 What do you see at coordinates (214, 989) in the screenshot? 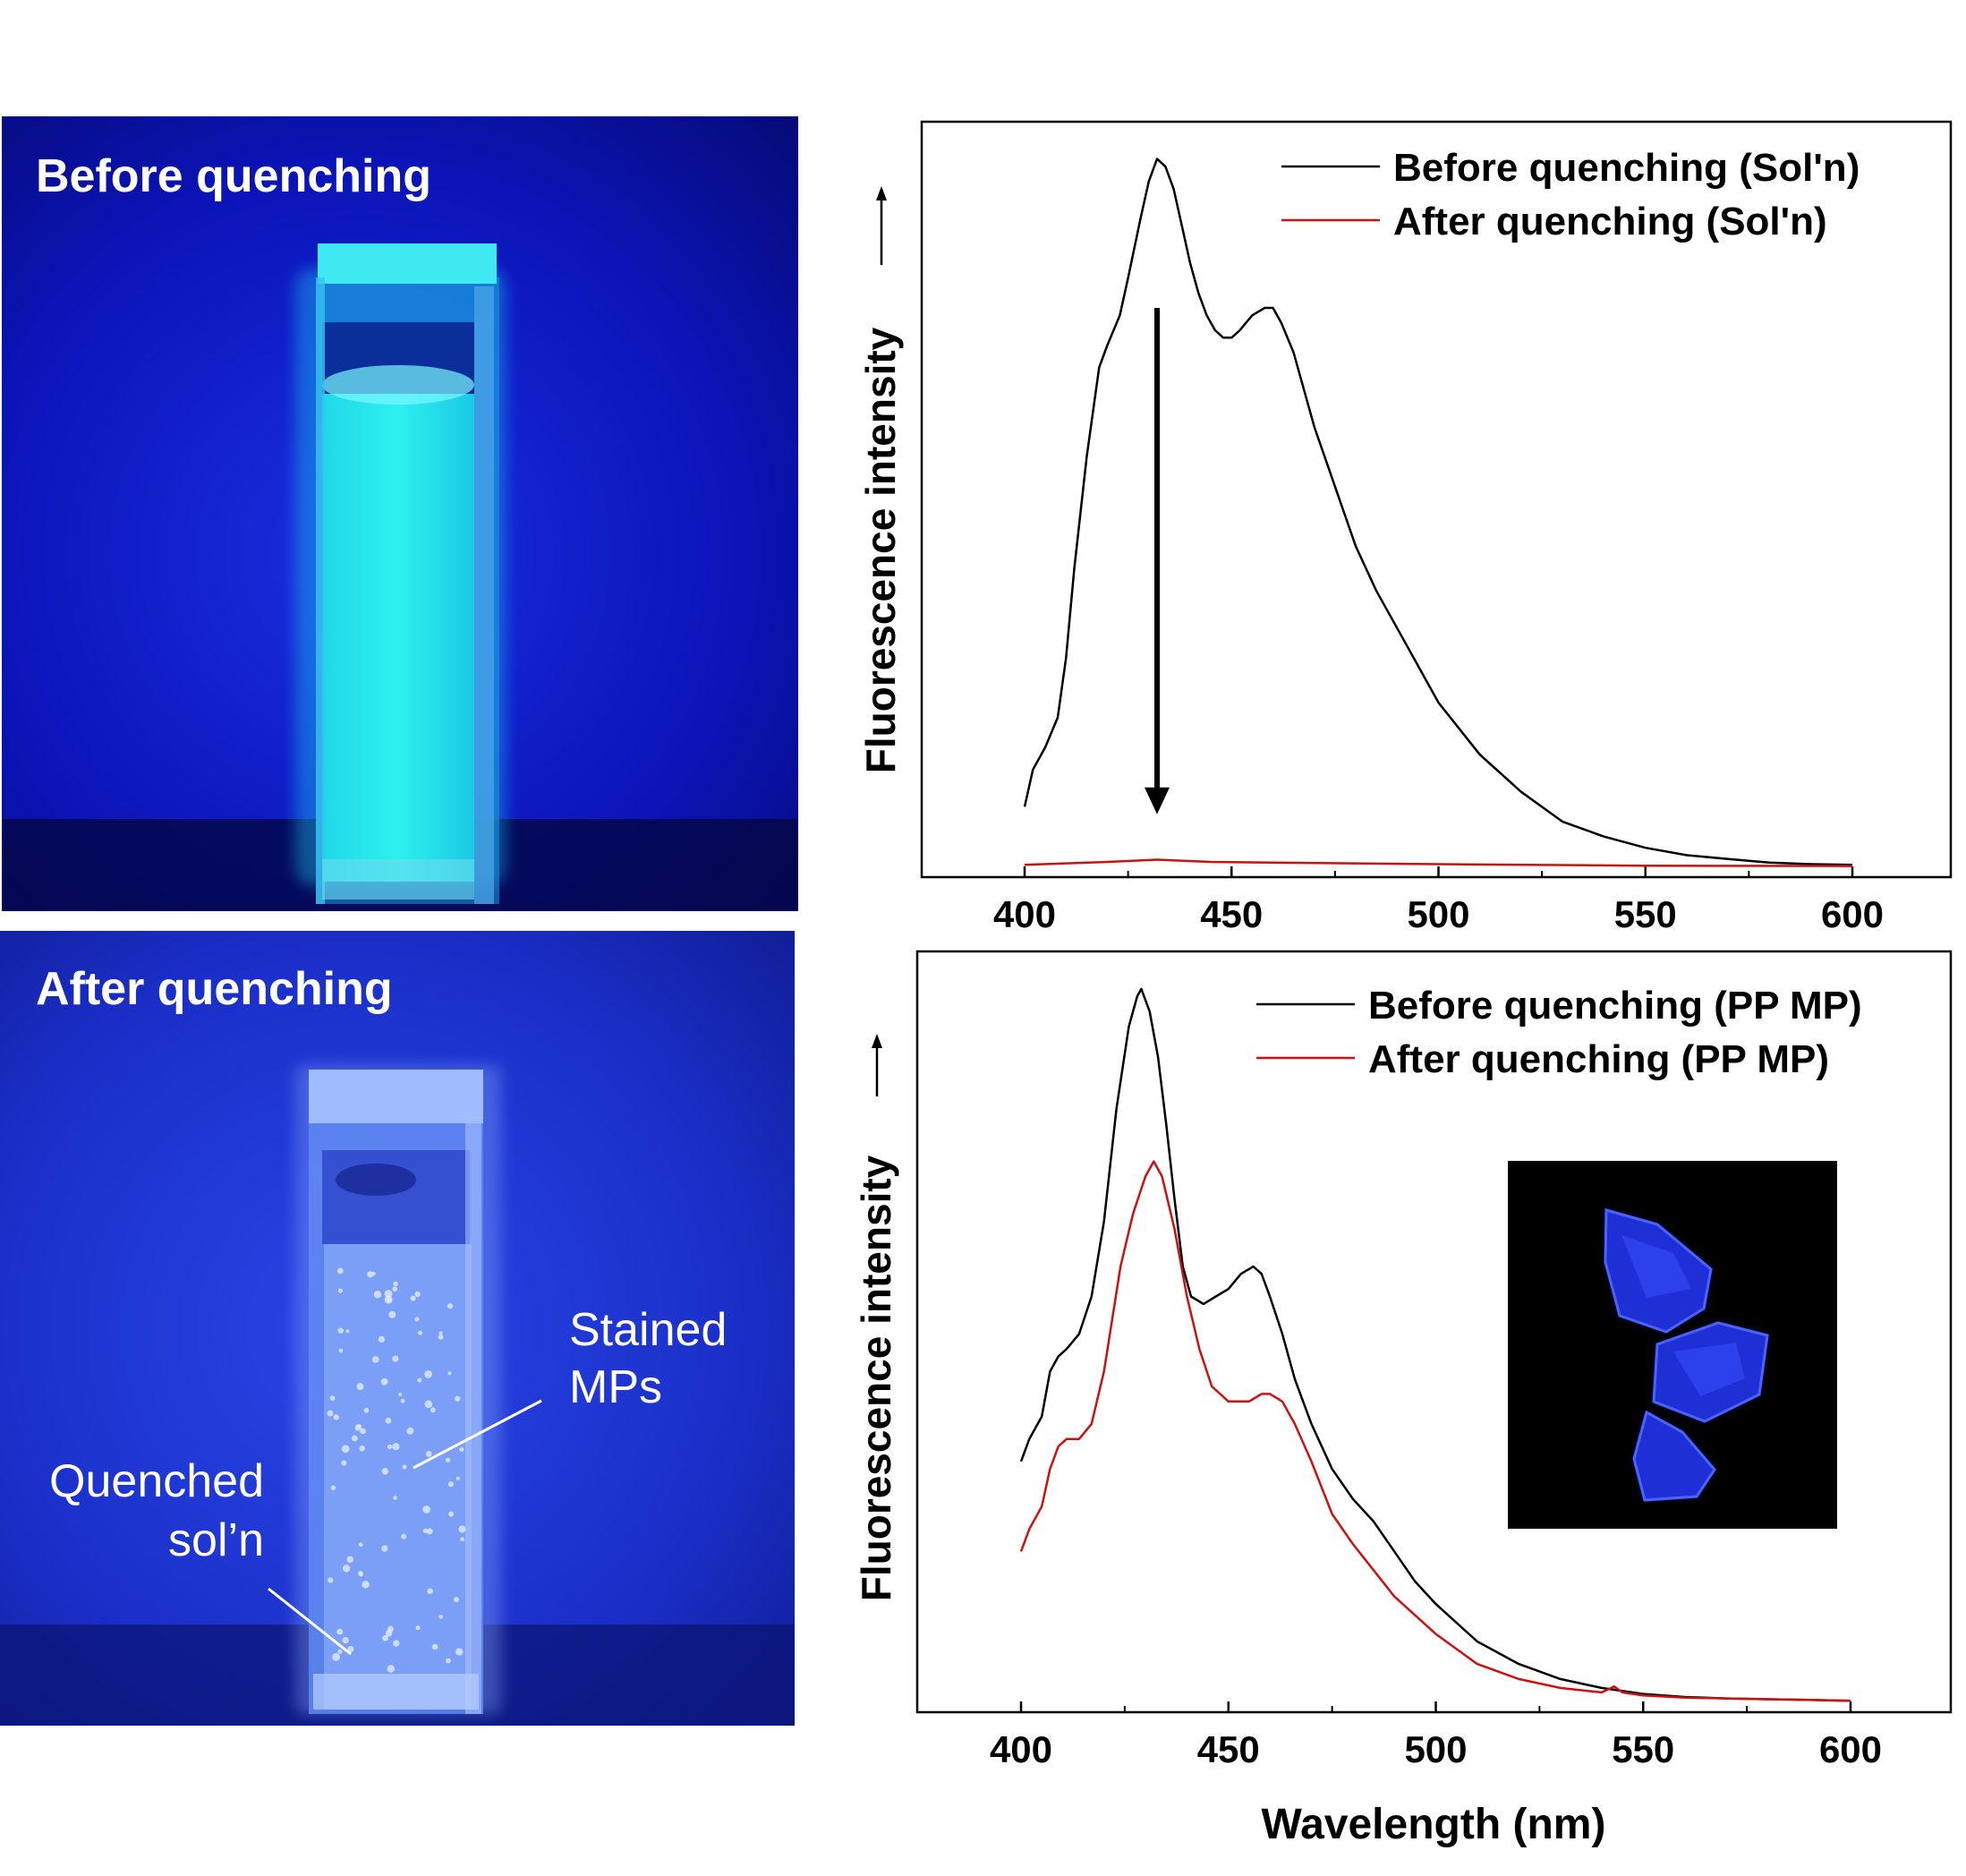
I see `photo-label-after: After quenching` at bounding box center [214, 989].